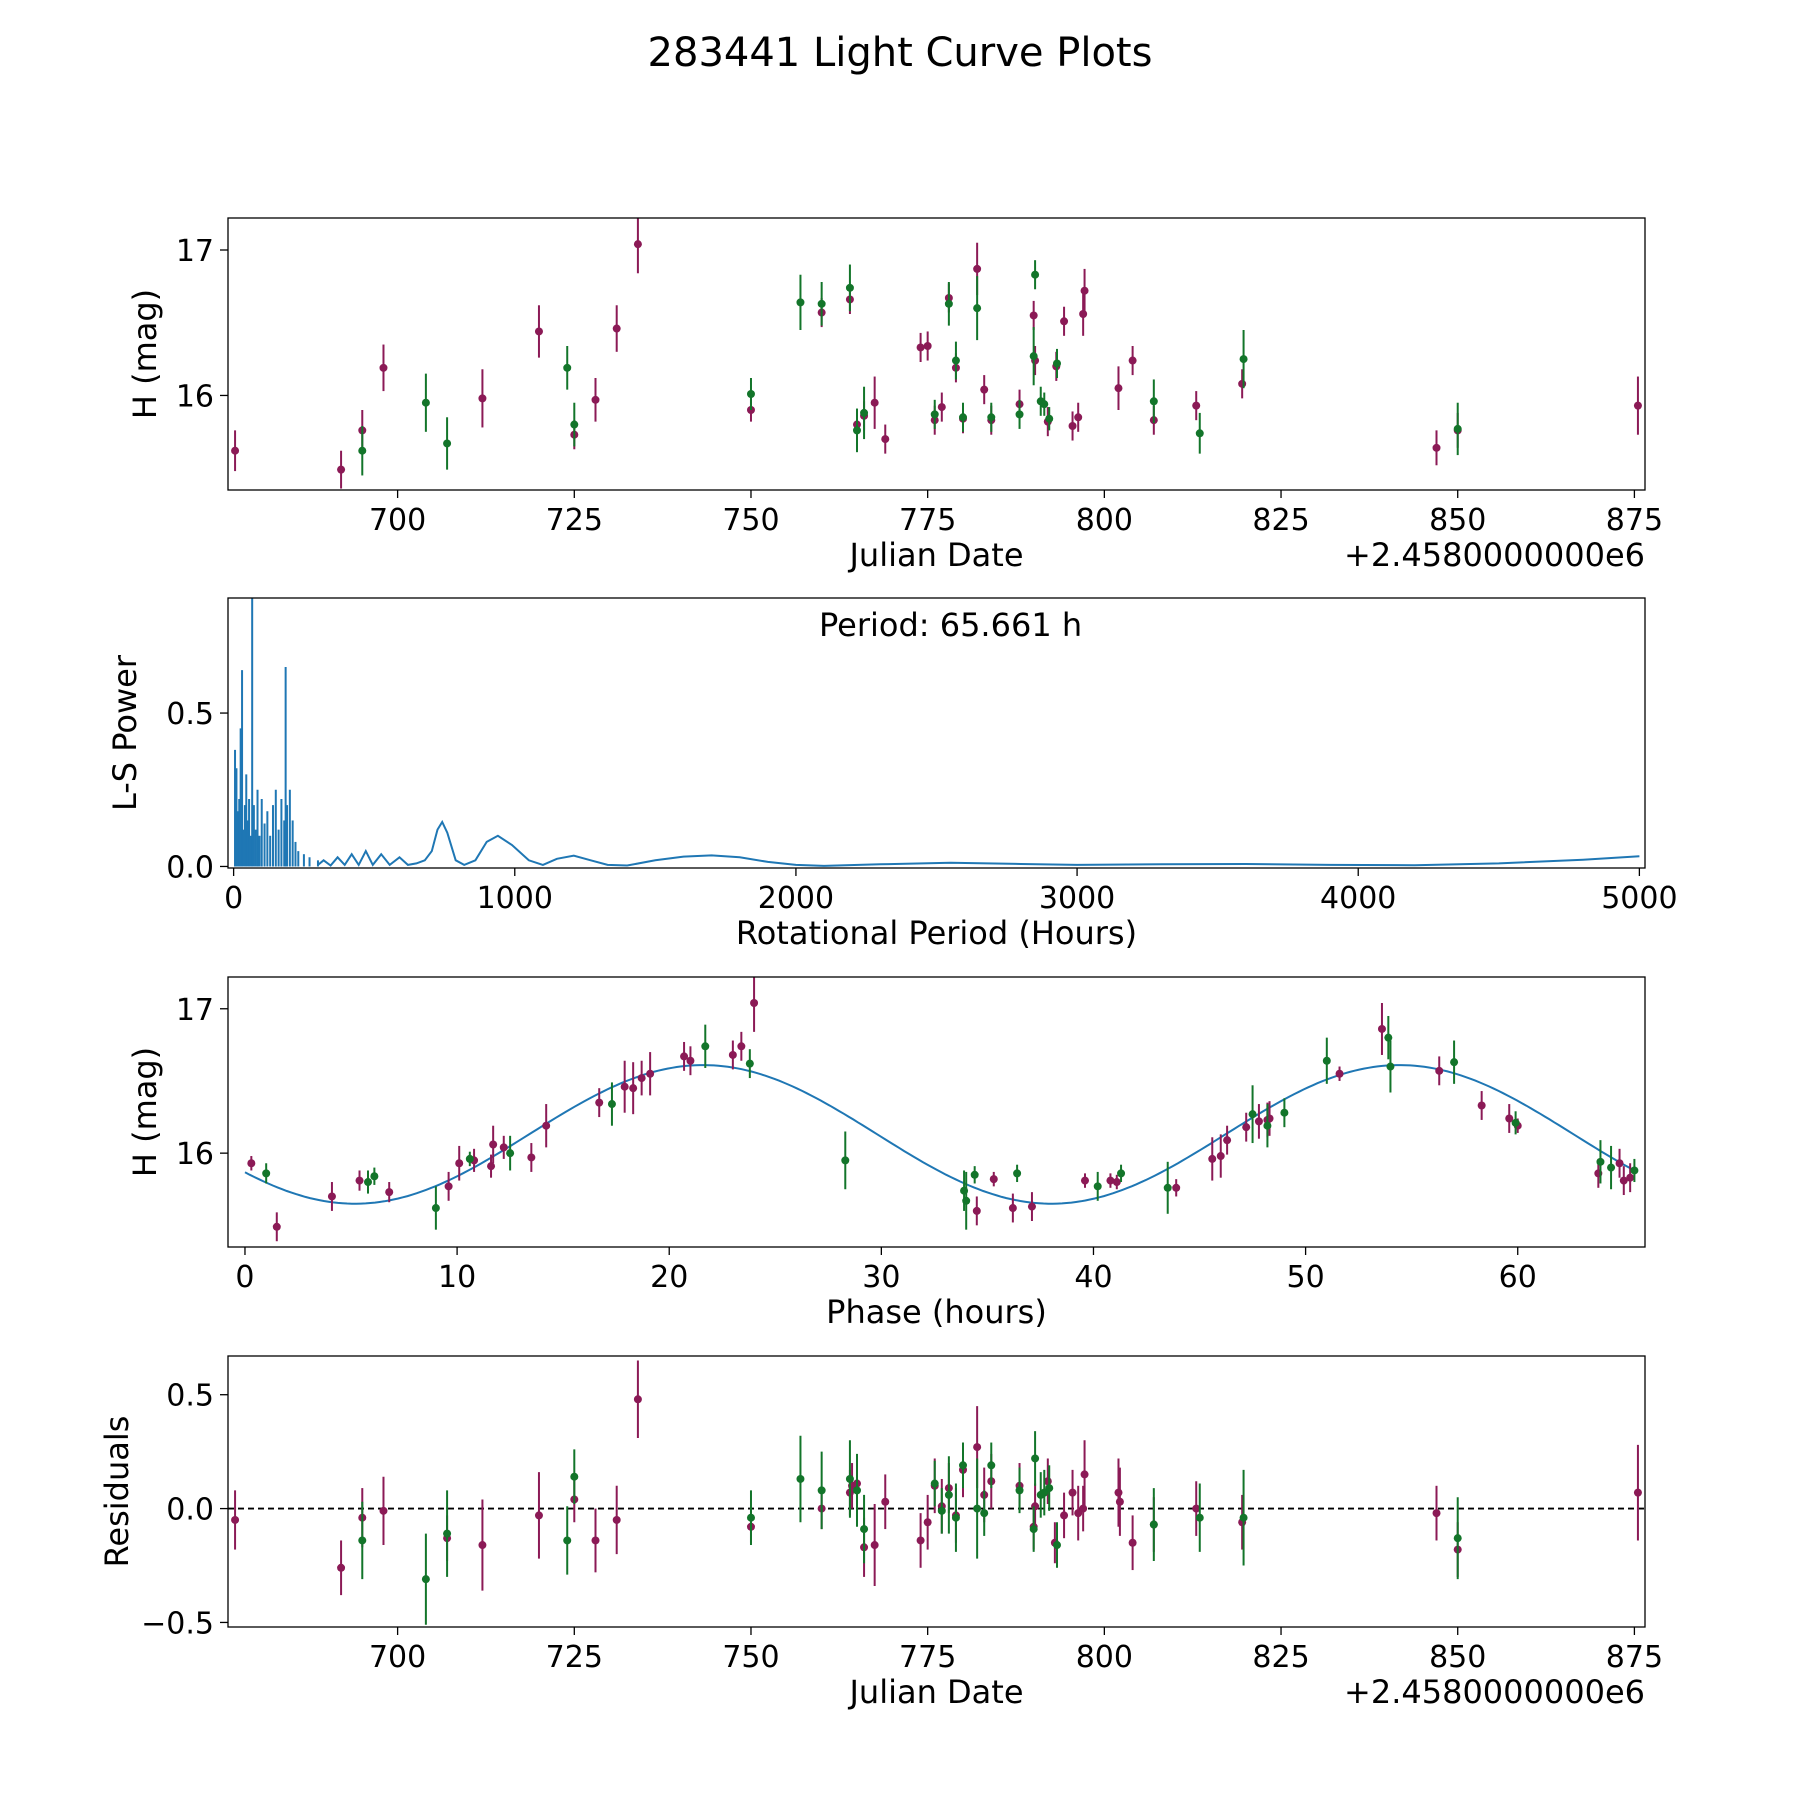 The width and height of the screenshot is (1800, 1800). I want to click on y-tick-label: 0.0, so click(190, 1510).